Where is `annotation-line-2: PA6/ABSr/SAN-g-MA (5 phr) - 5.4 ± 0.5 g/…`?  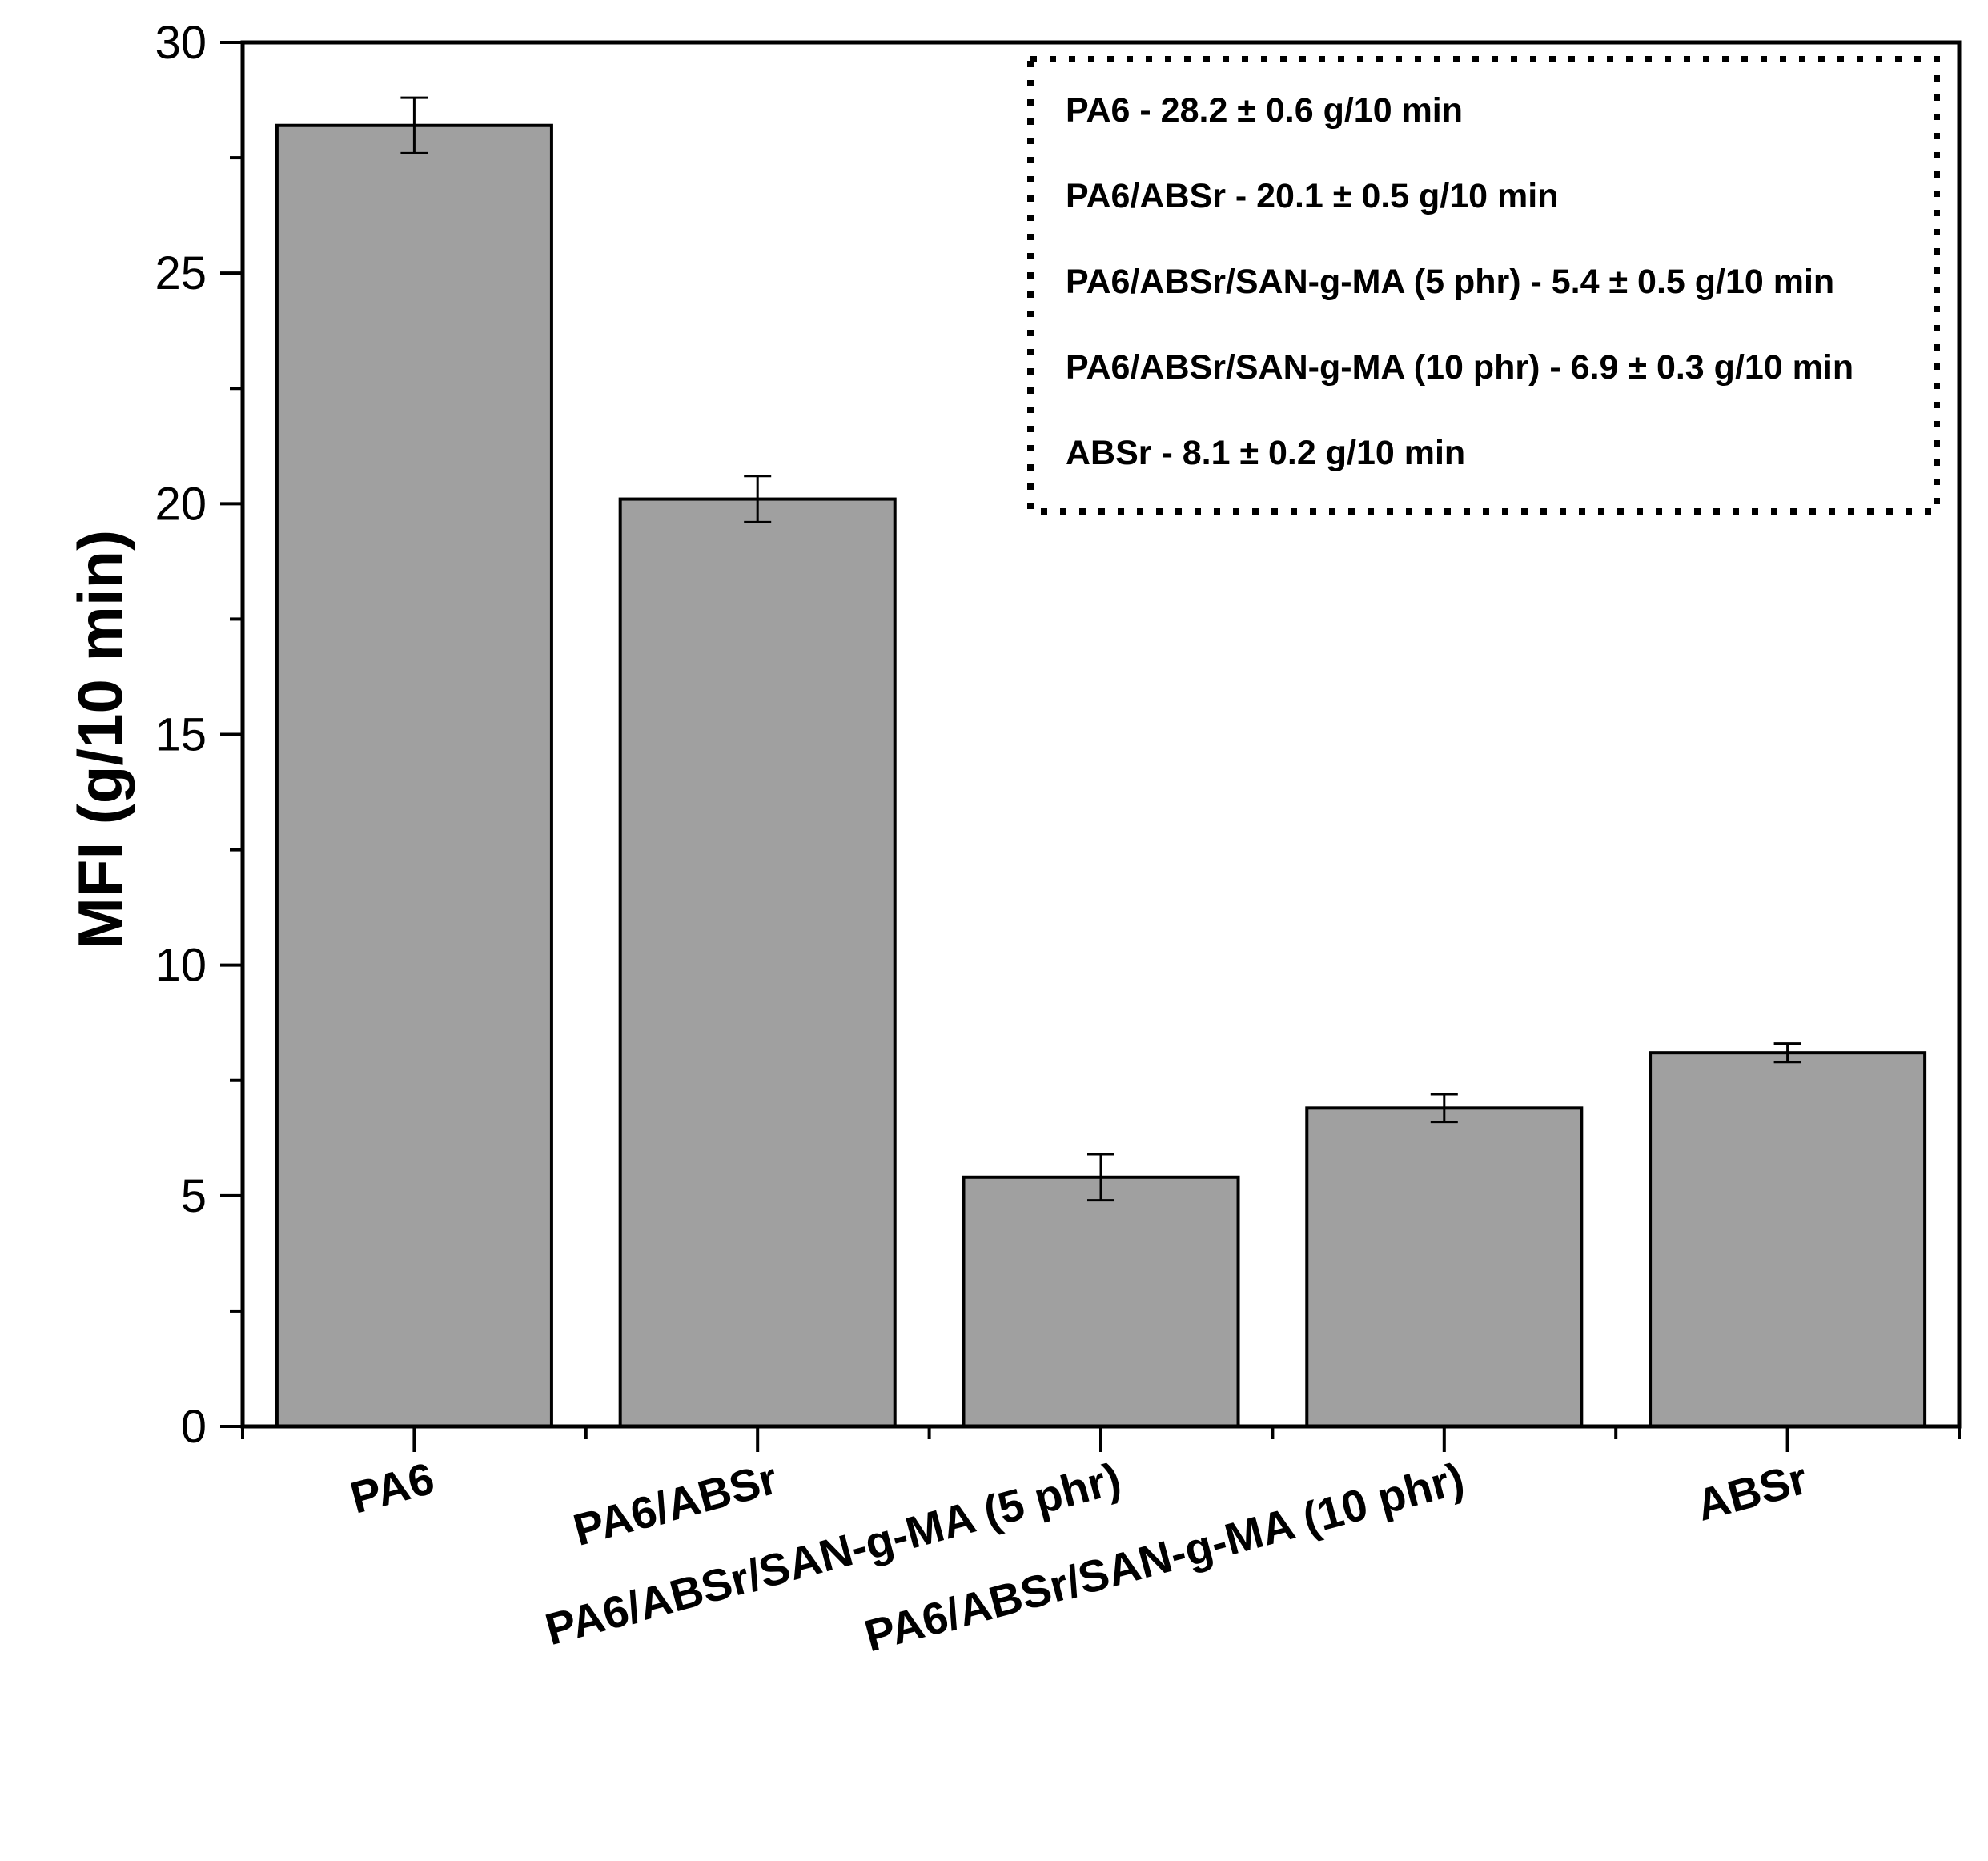
annotation-line-2: PA6/ABSr/SAN-g-MA (5 phr) - 5.4 ± 0.5 g/… is located at coordinates (1450, 282).